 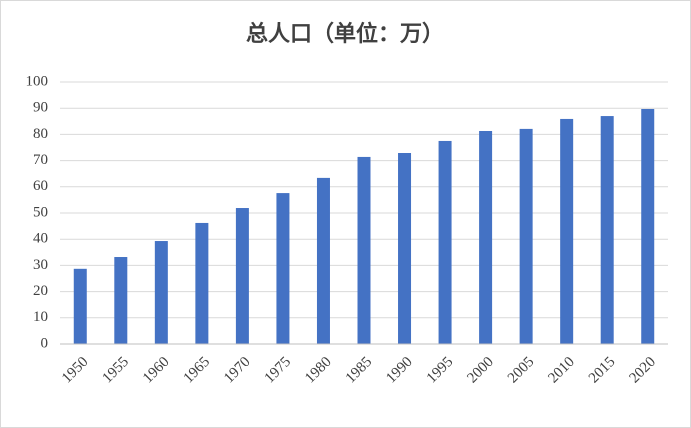 I want to click on y-tick-label: 60, so click(x=40, y=186).